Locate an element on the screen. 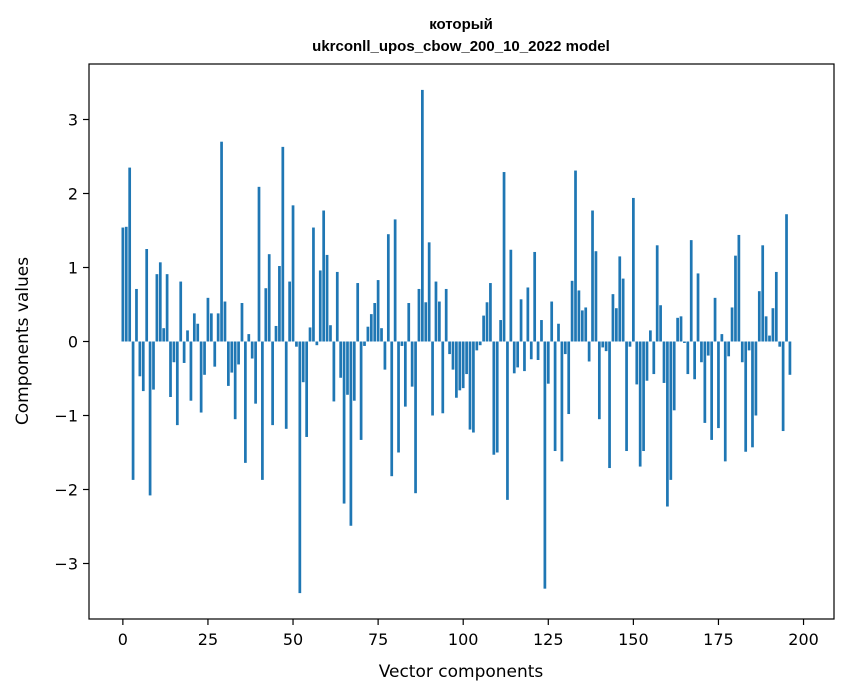  y-tick-label: 3 is located at coordinates (73, 120).